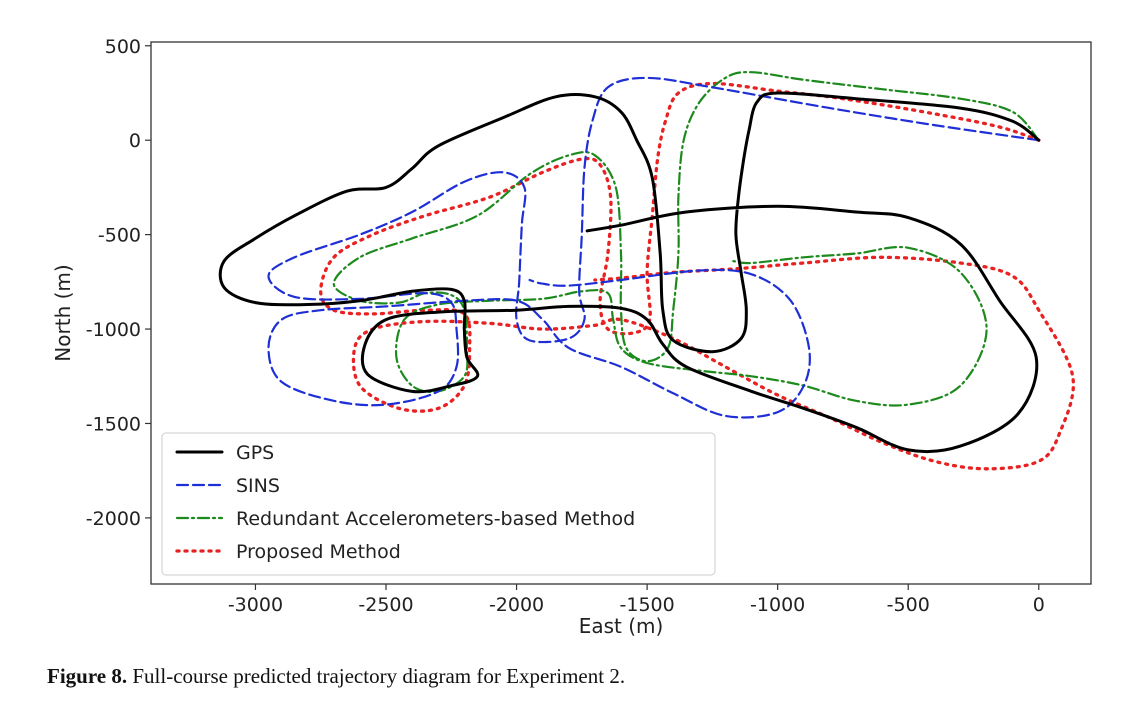  I want to click on y-tick-label: -1500, so click(113, 424).